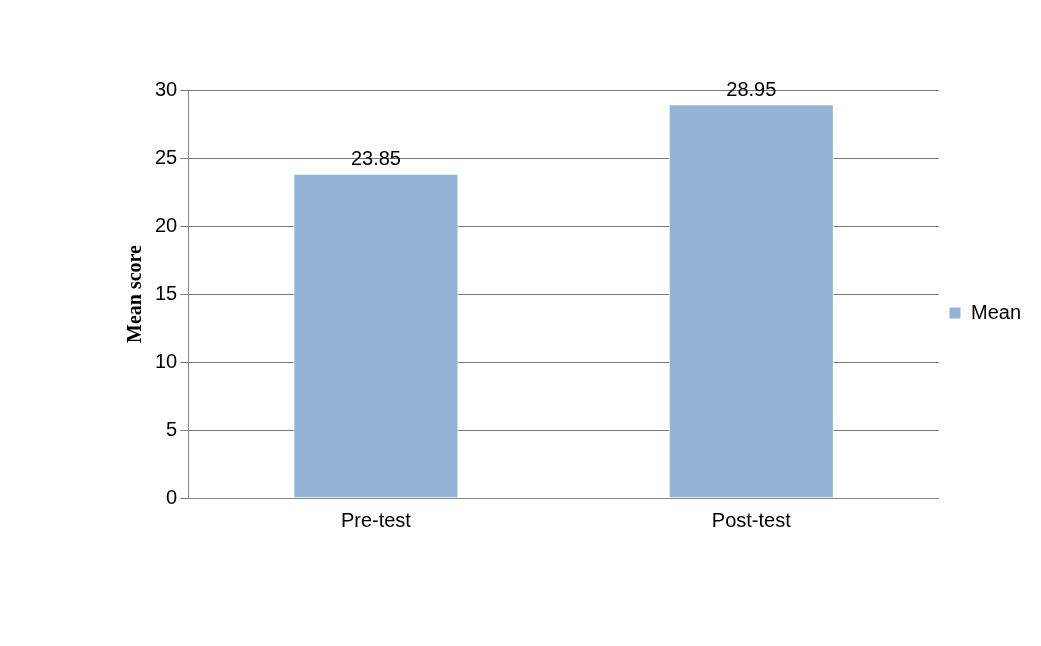  I want to click on data-label: 28.95, so click(751, 88).